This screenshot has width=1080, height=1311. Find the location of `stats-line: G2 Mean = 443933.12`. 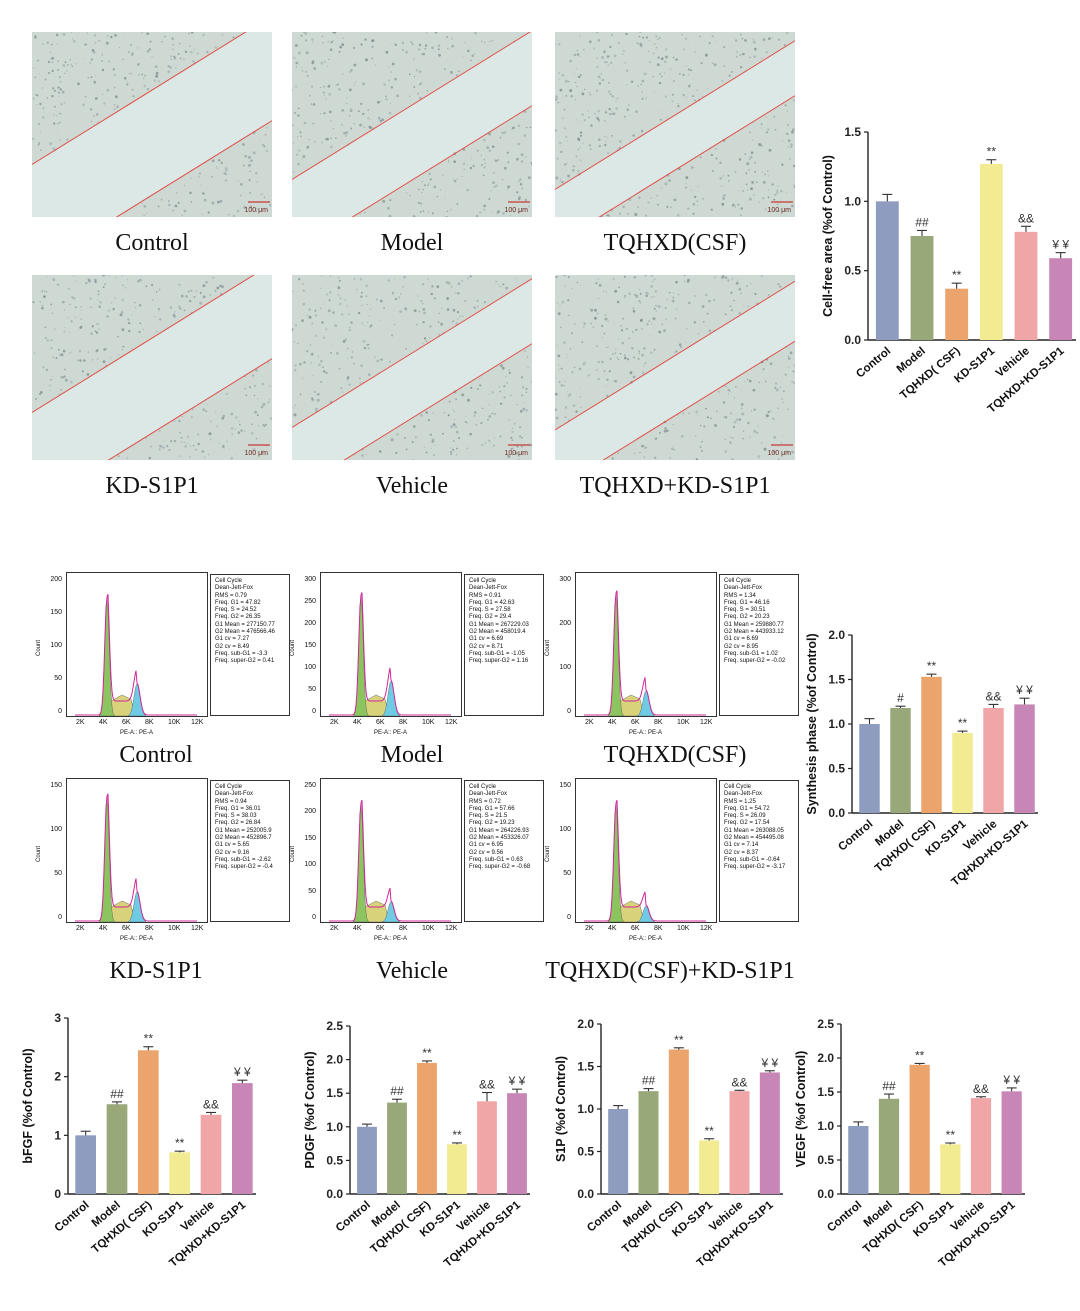

stats-line: G2 Mean = 443933.12 is located at coordinates (754, 632).